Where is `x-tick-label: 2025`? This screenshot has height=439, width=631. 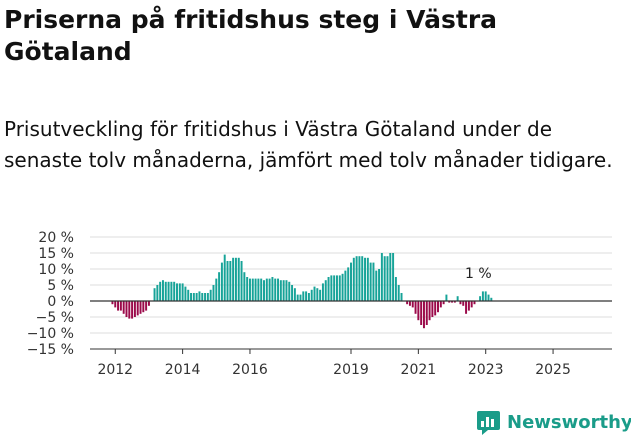 x-tick-label: 2025 is located at coordinates (553, 370).